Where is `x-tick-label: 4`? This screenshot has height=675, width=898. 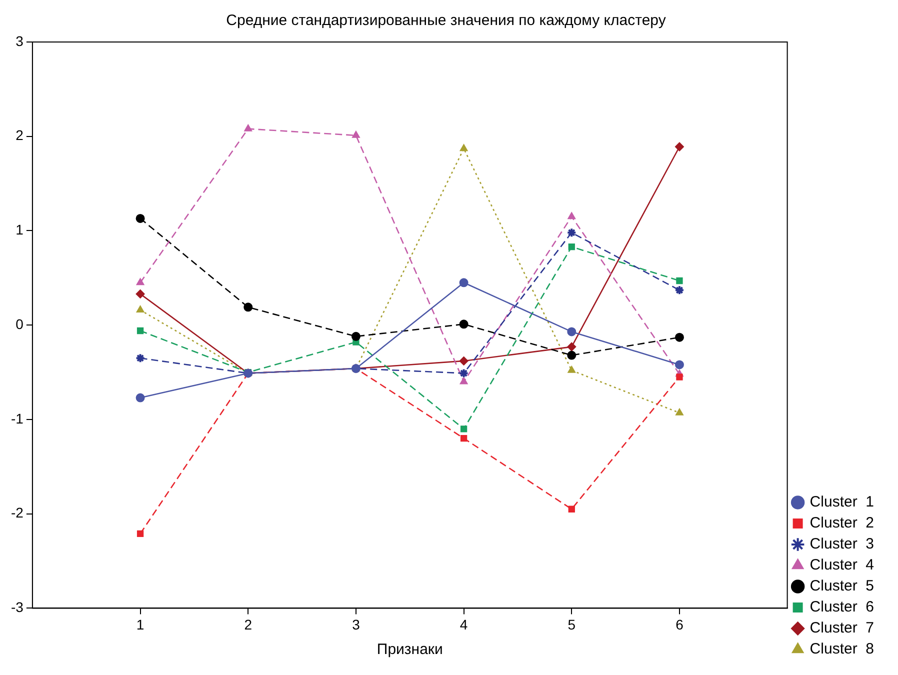 x-tick-label: 4 is located at coordinates (464, 624).